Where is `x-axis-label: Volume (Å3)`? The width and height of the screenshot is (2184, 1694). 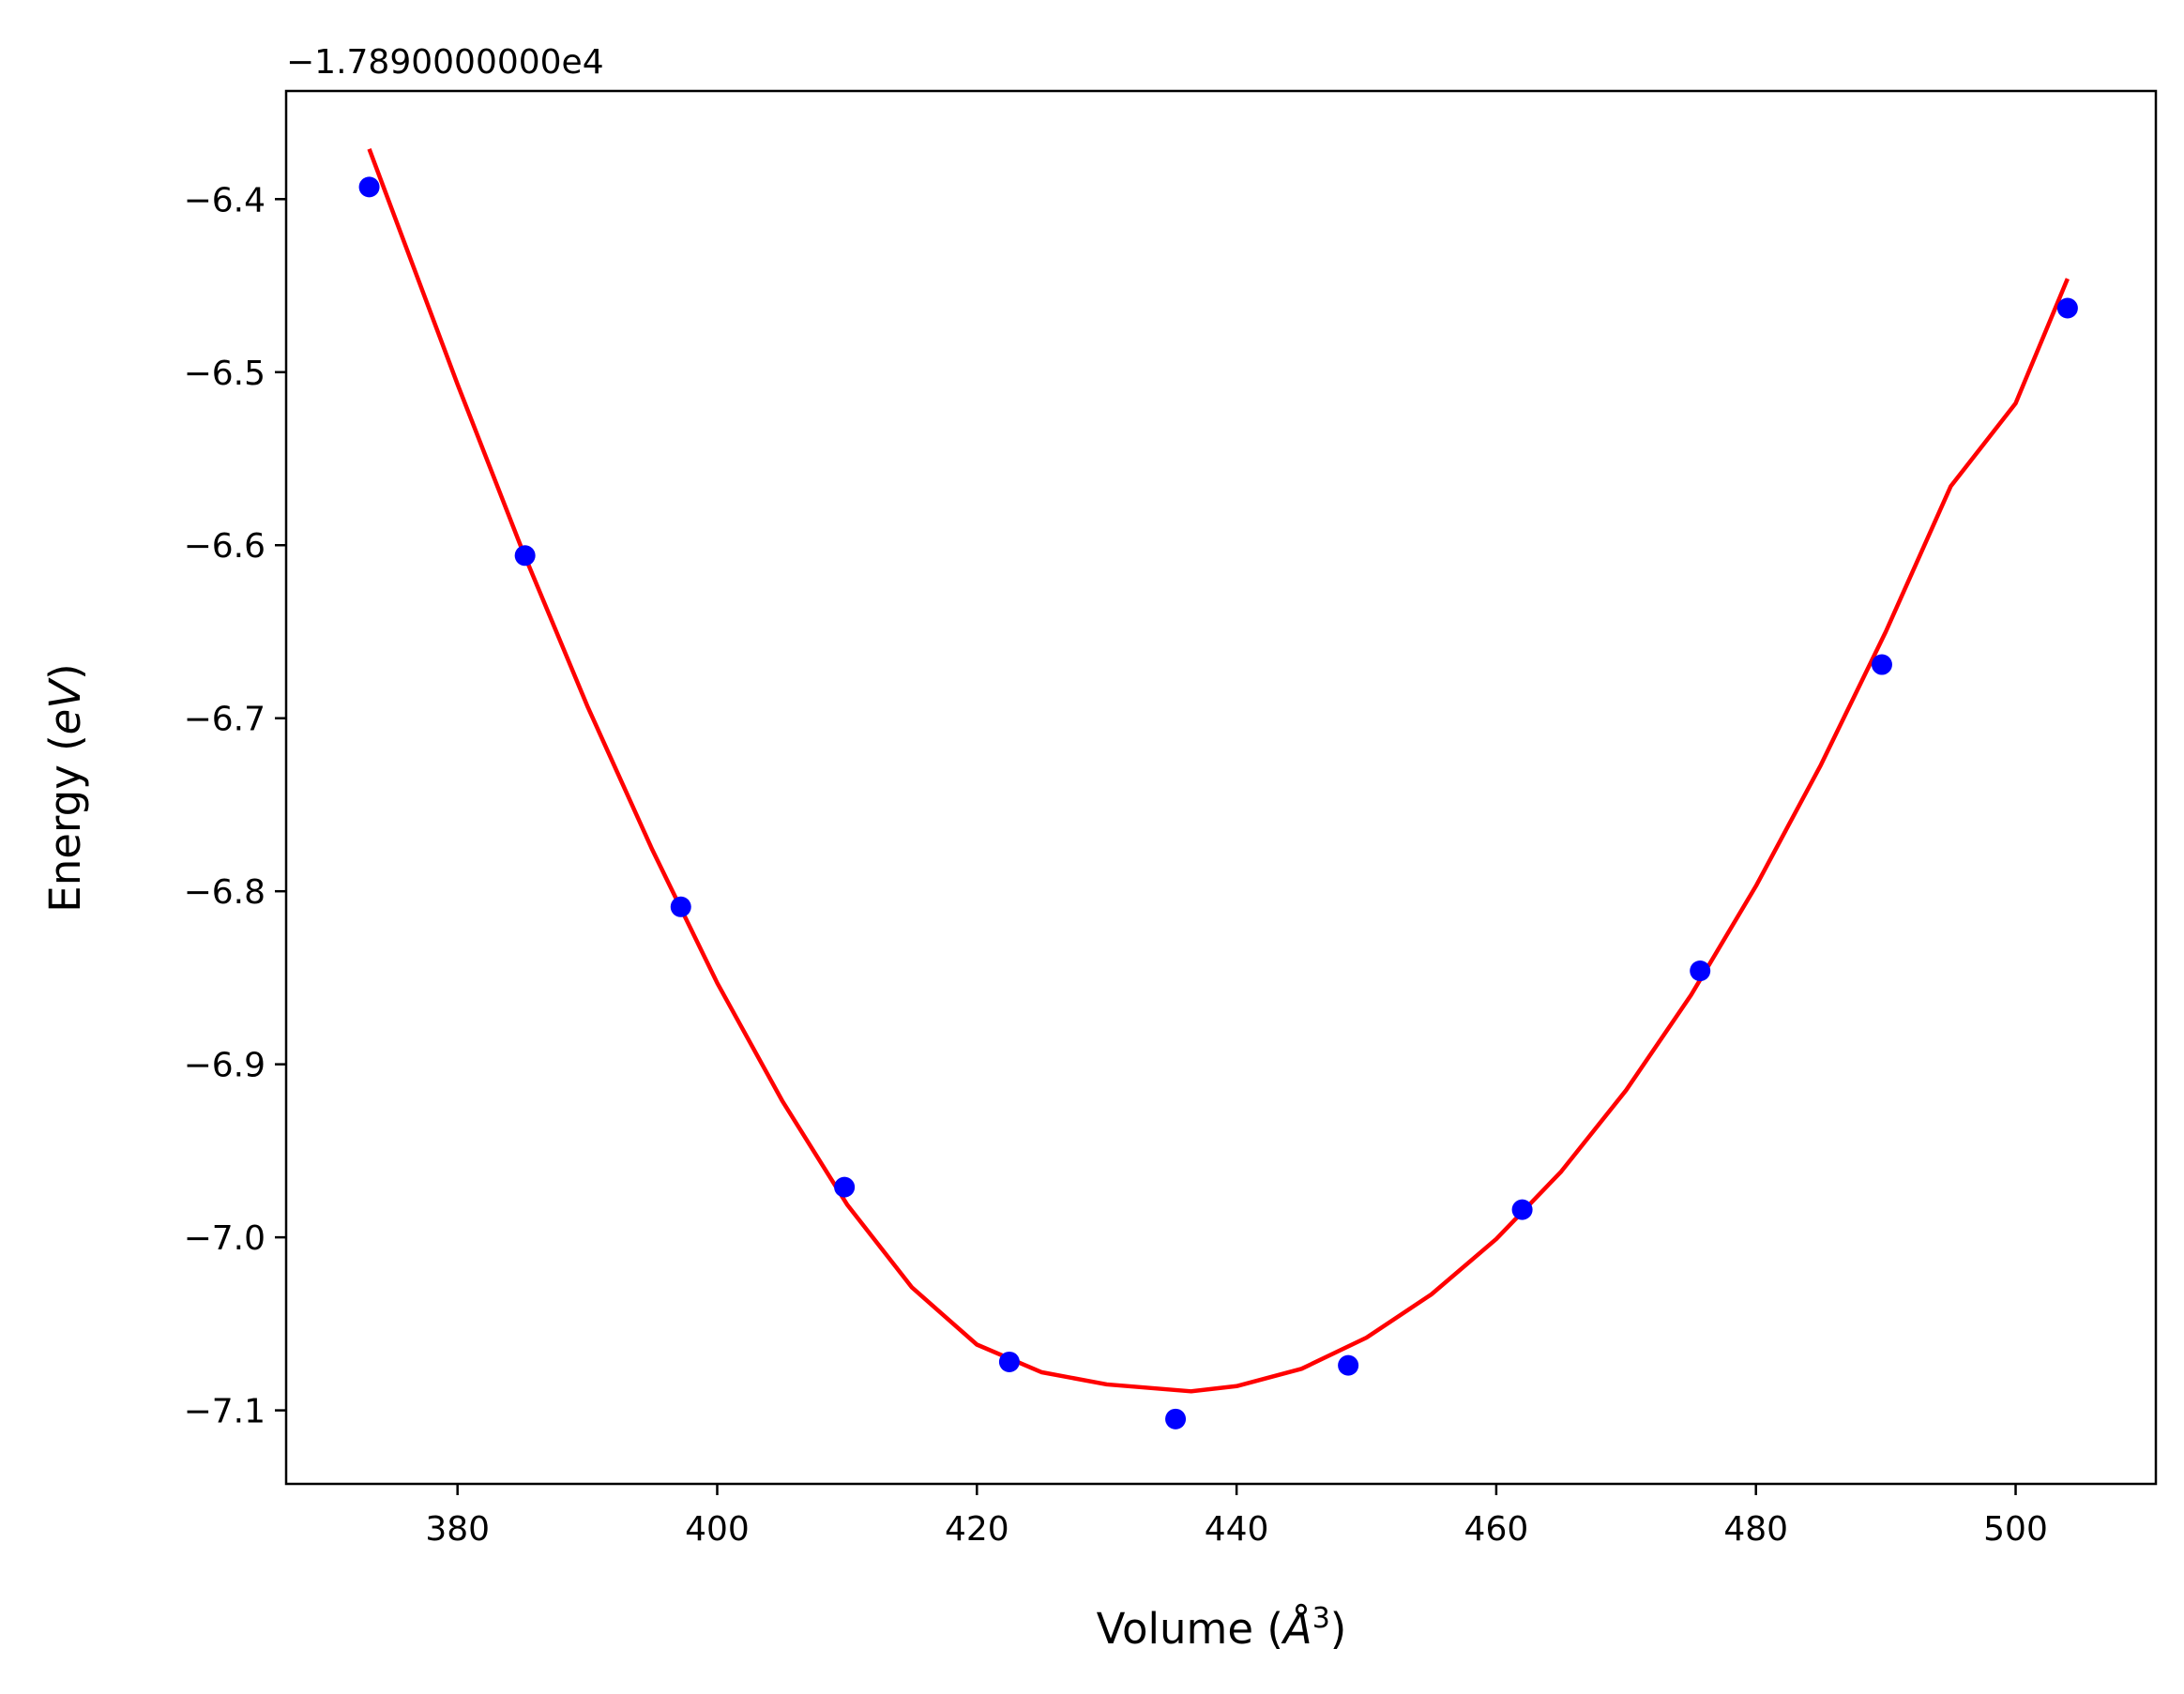 x-axis-label: Volume (Å3) is located at coordinates (1222, 1628).